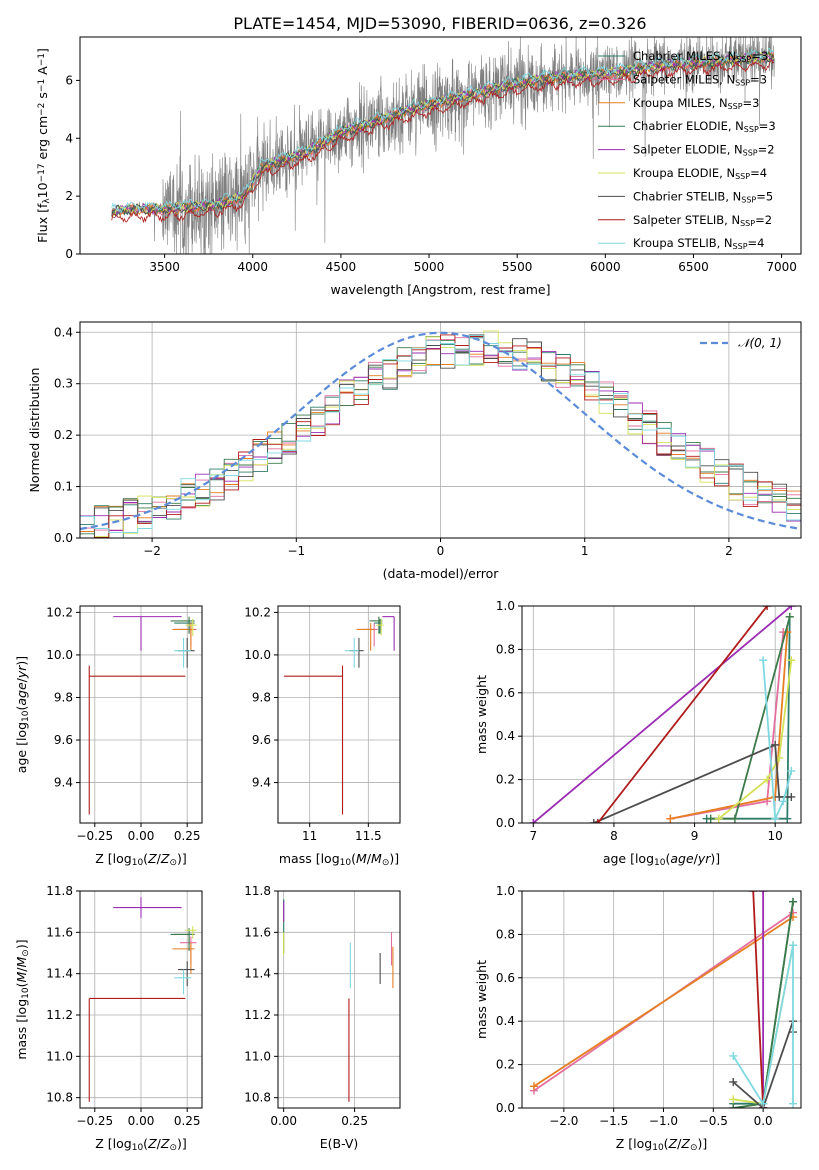 This screenshot has width=819, height=1170. I want to click on legend-entry: Salpeter ELODIE, NSSP=2, so click(704, 150).